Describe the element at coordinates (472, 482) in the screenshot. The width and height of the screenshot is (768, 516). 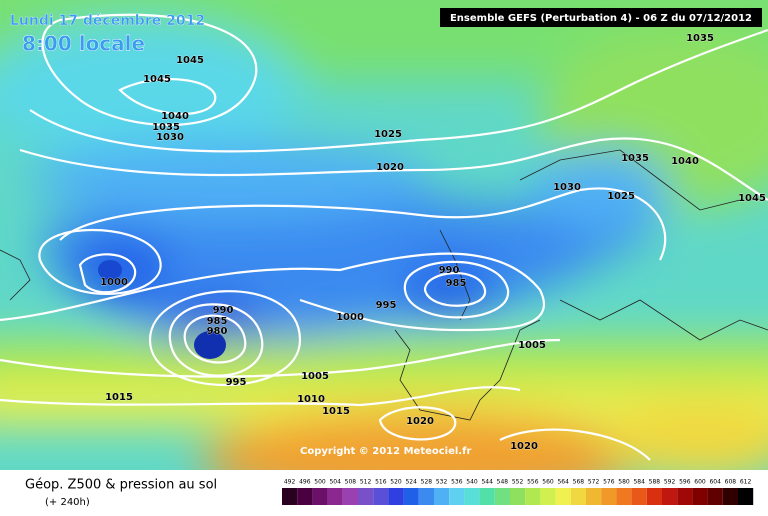
I see `scale-label: 540` at that location.